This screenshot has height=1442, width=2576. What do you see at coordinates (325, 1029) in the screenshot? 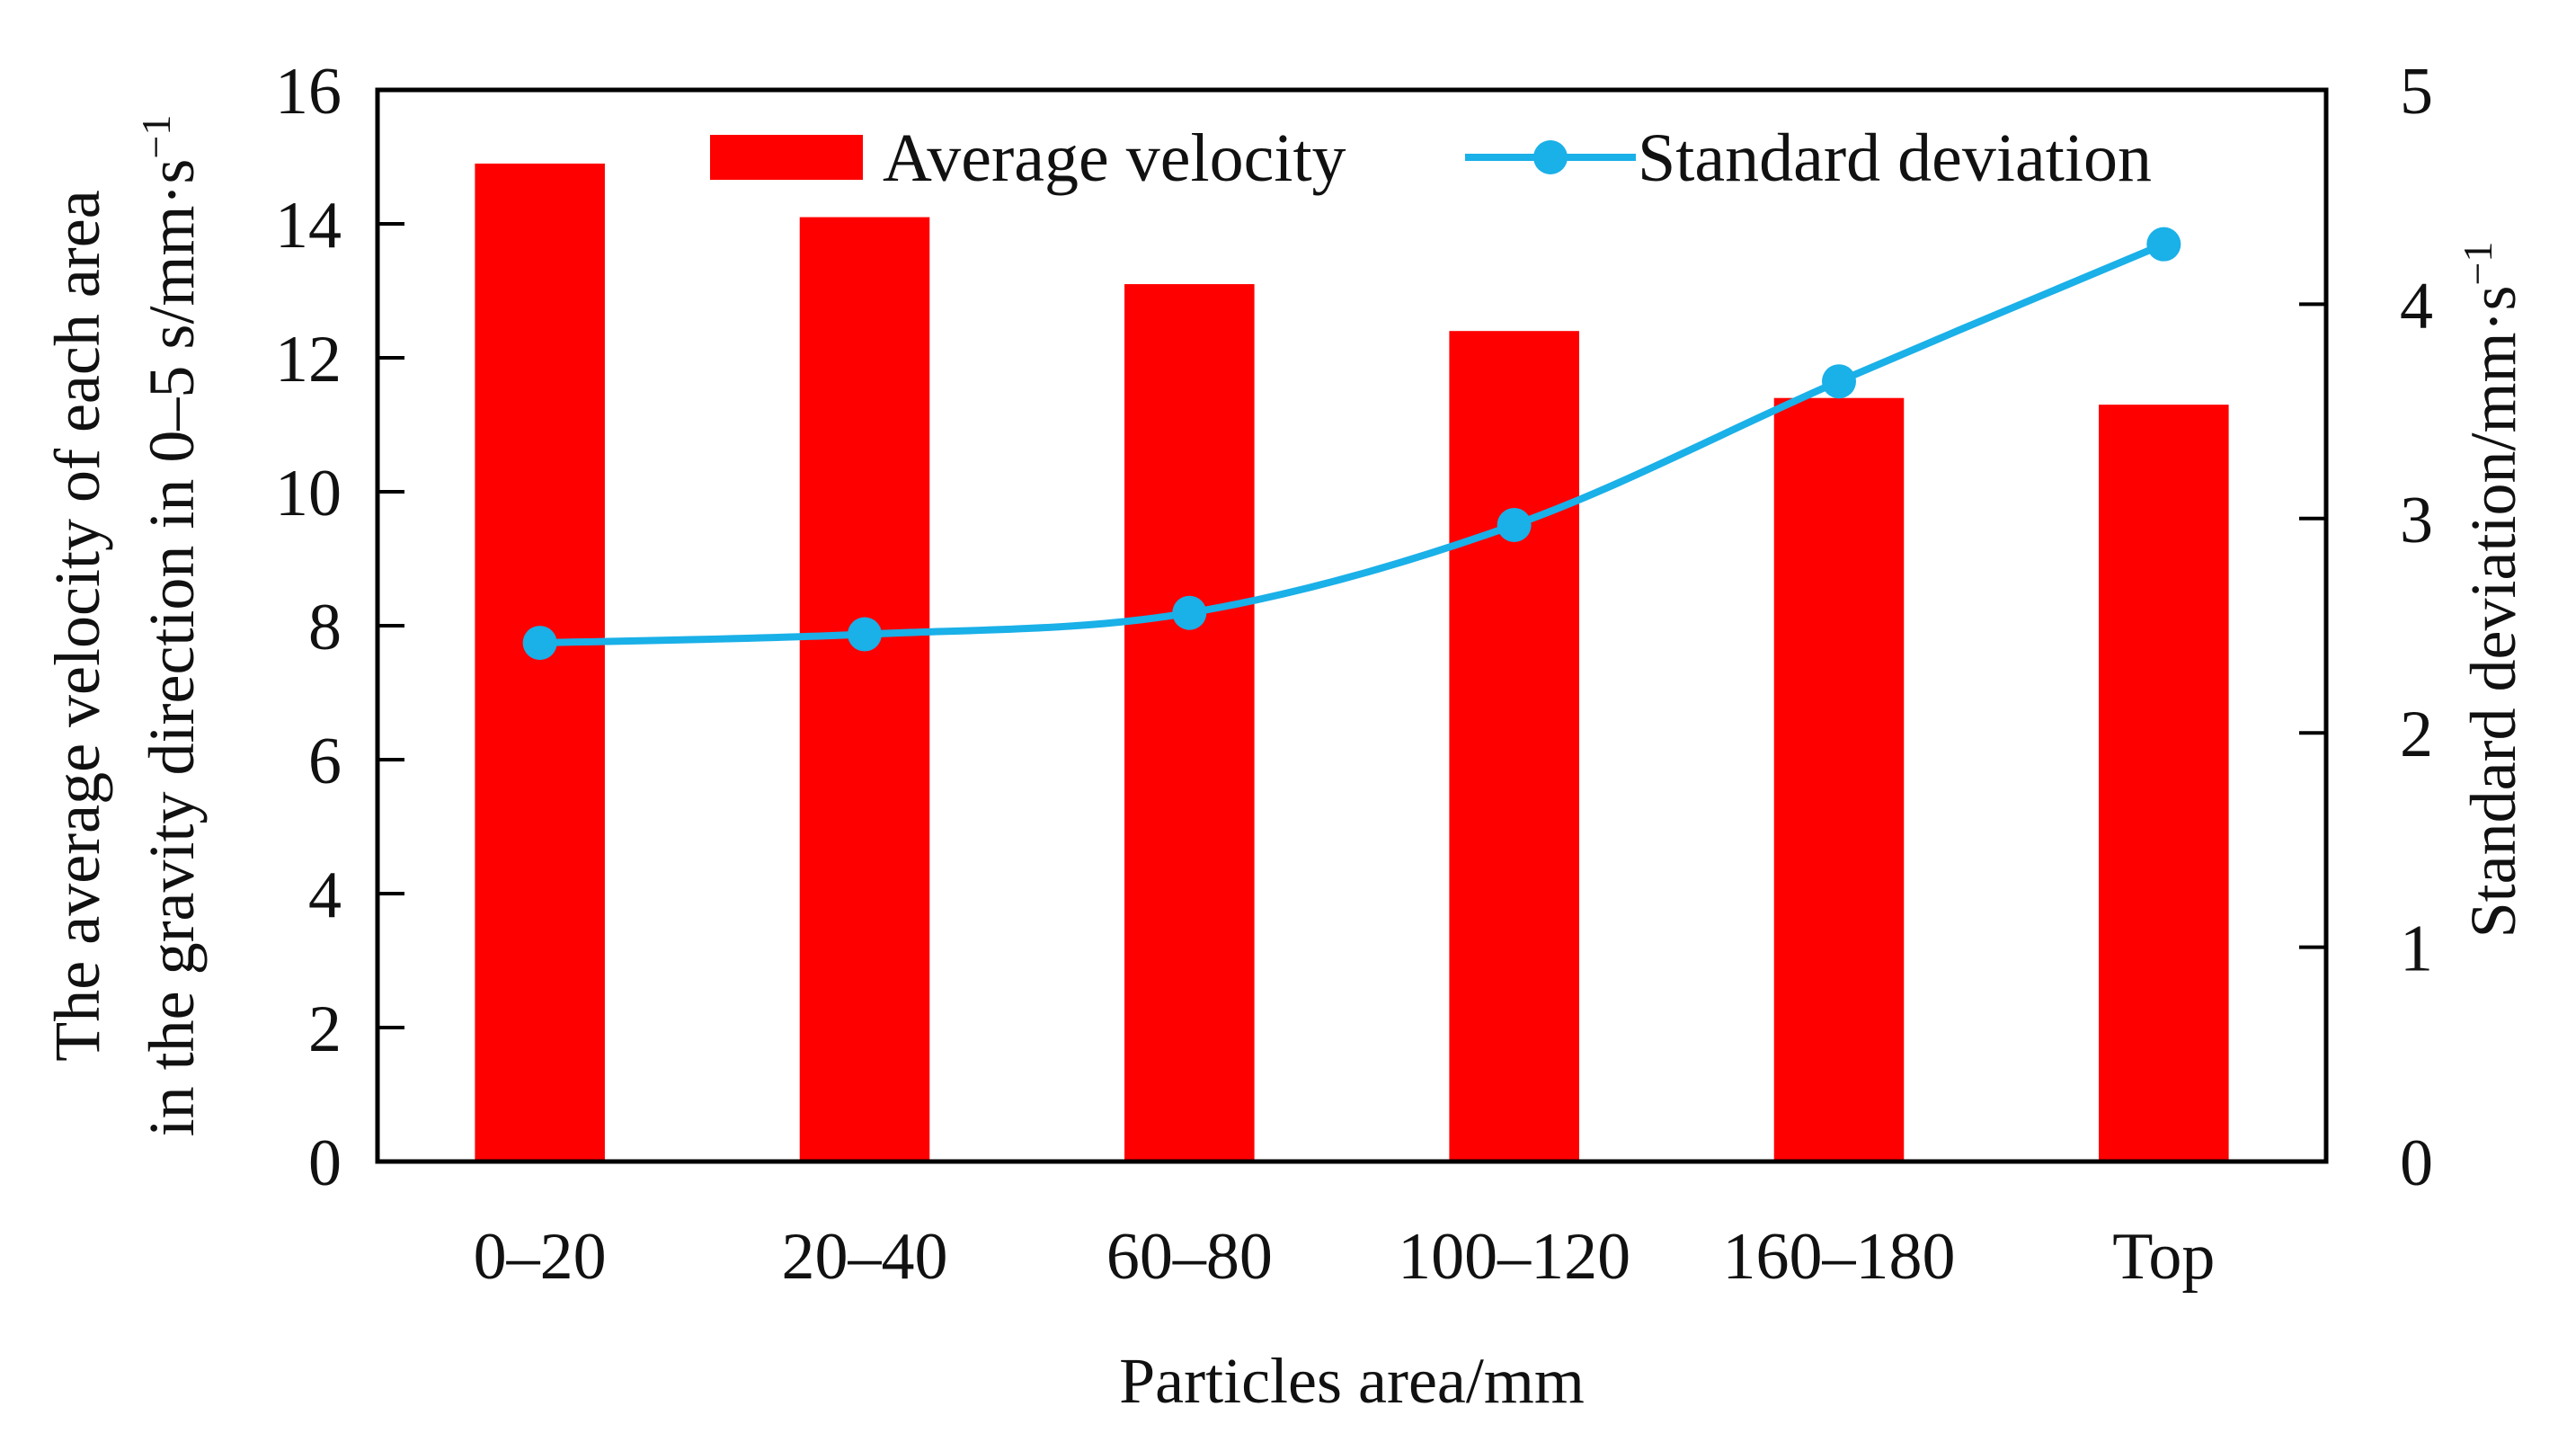
I see `left-tick-label: 2` at bounding box center [325, 1029].